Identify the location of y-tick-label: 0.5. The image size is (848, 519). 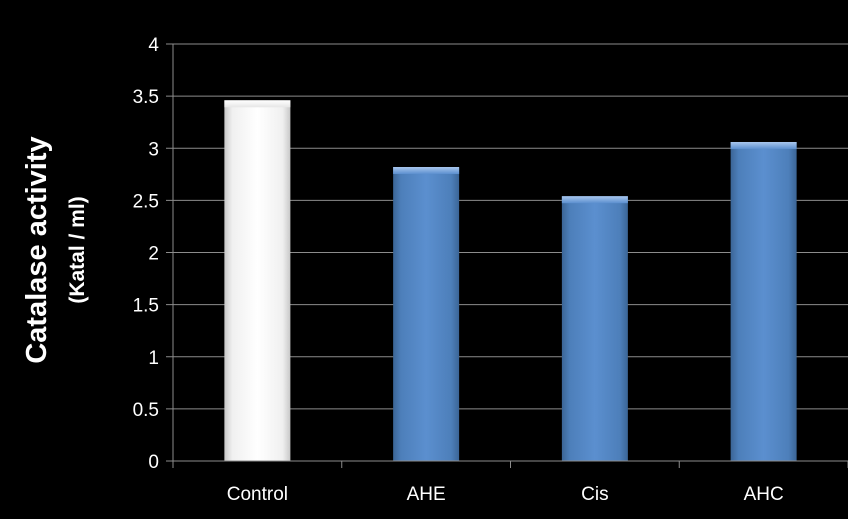
(146, 410).